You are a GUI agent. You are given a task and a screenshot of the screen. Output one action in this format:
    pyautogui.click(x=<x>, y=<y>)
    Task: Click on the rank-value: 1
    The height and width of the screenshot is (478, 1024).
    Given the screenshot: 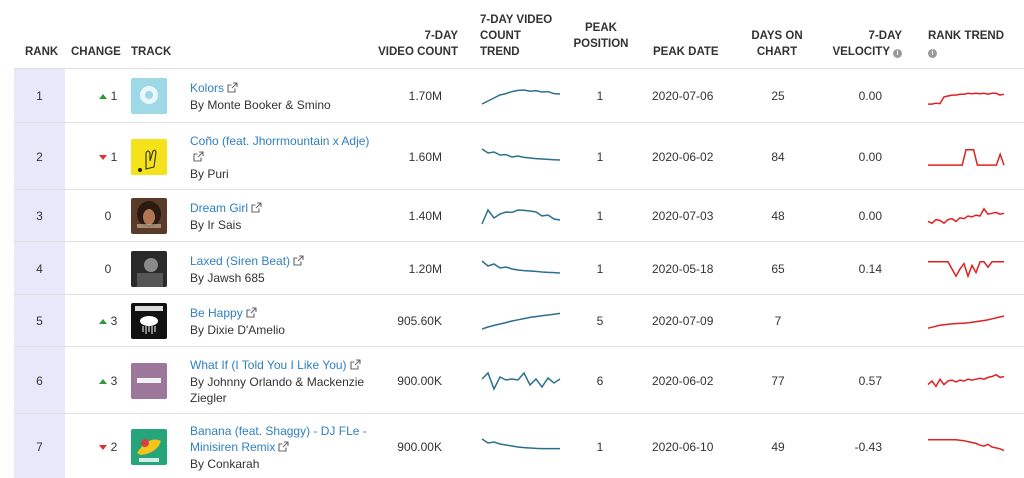 What is the action you would take?
    pyautogui.click(x=39, y=96)
    